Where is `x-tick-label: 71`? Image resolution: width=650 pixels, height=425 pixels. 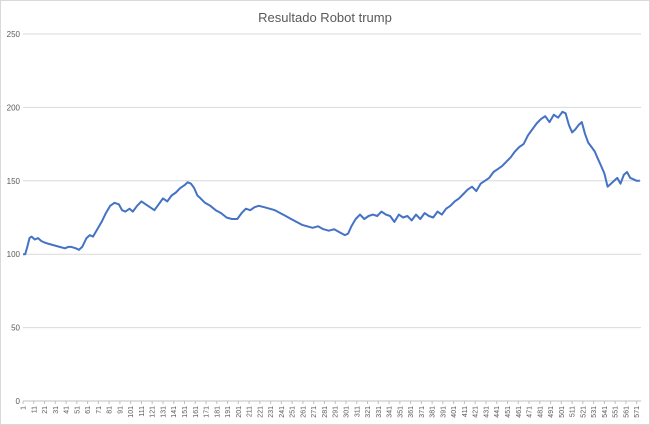
x-tick-label: 71 is located at coordinates (99, 410).